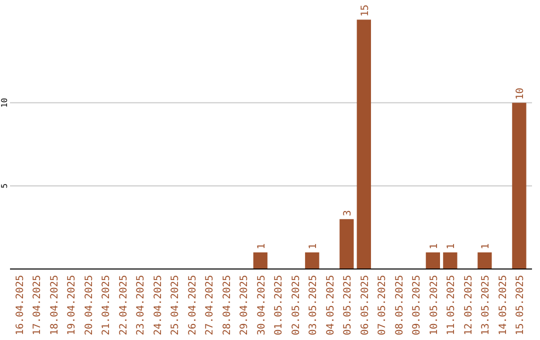 The image size is (540, 340). I want to click on x-tick-label: 23.04.2025, so click(141, 305).